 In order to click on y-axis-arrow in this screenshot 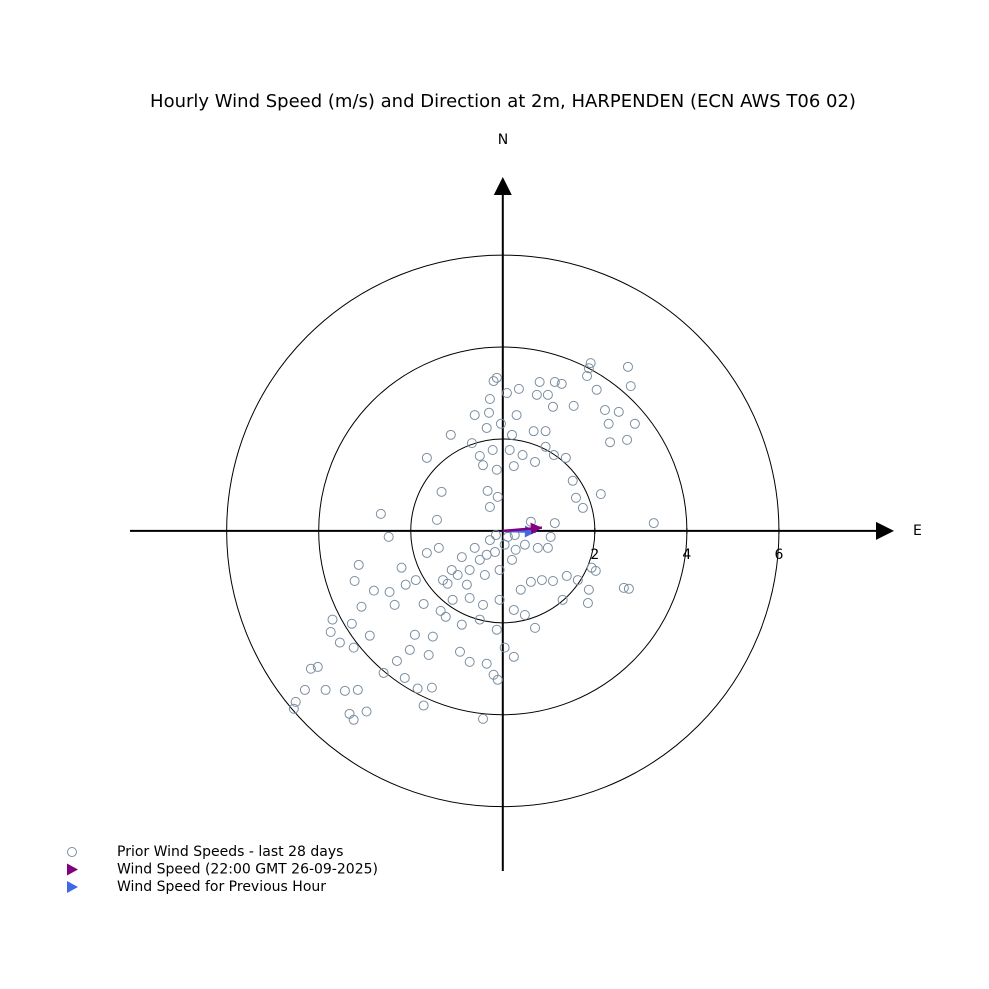, I will do `click(502, 186)`.